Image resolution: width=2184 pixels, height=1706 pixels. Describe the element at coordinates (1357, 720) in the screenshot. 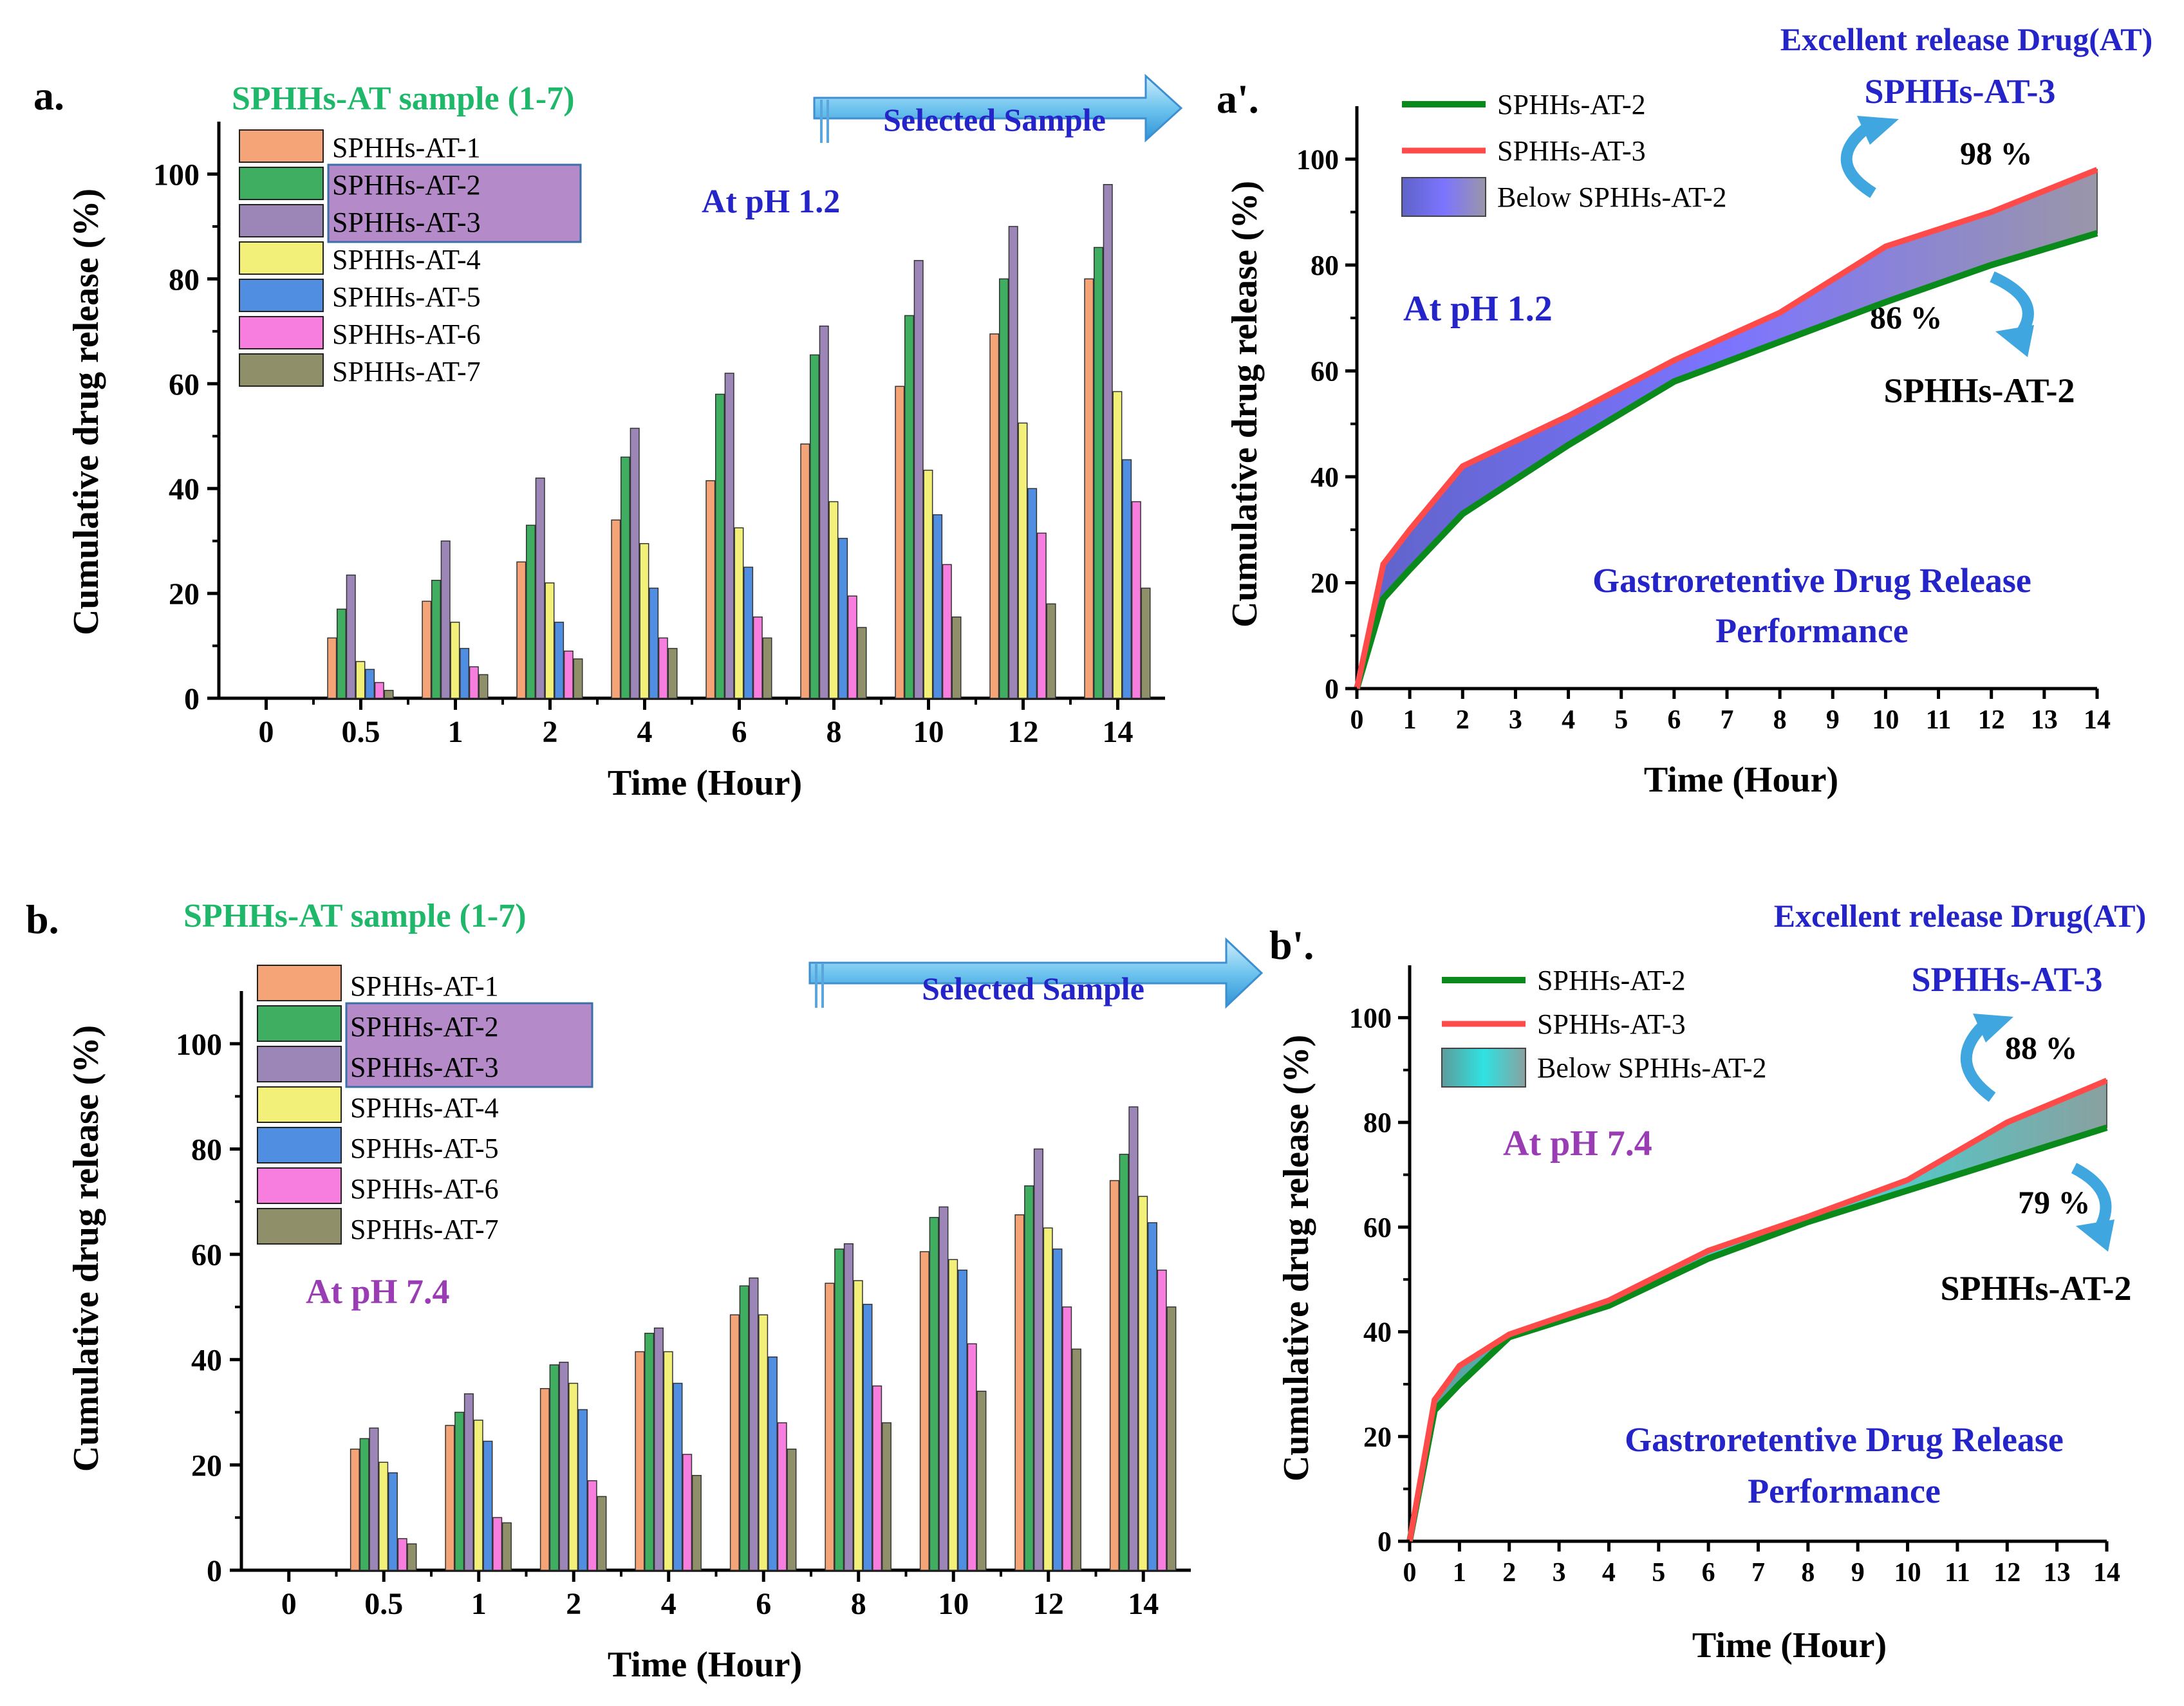

I see `x-tick-label: 0` at that location.